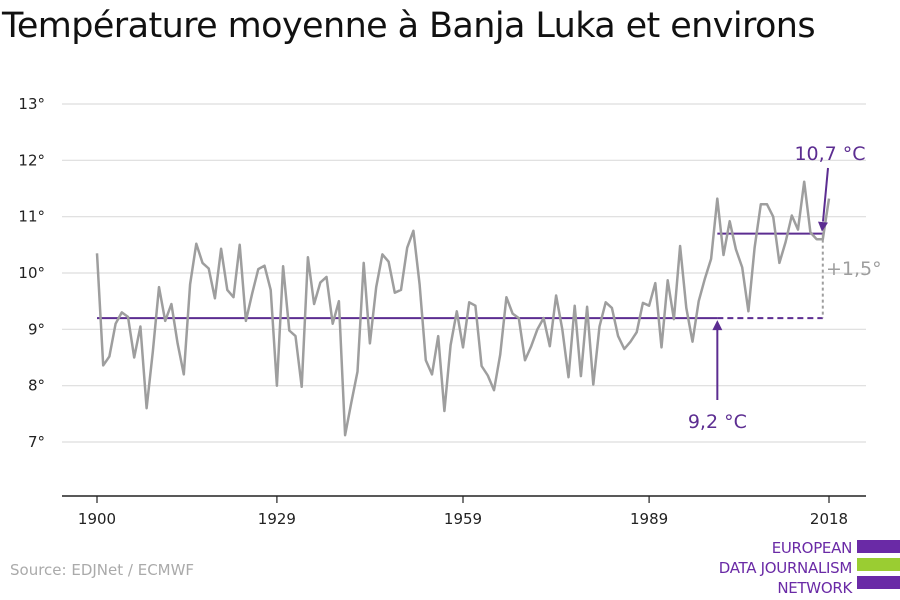 The image size is (900, 600). Describe the element at coordinates (829, 519) in the screenshot. I see `x-tick-label-2018: 2018` at that location.